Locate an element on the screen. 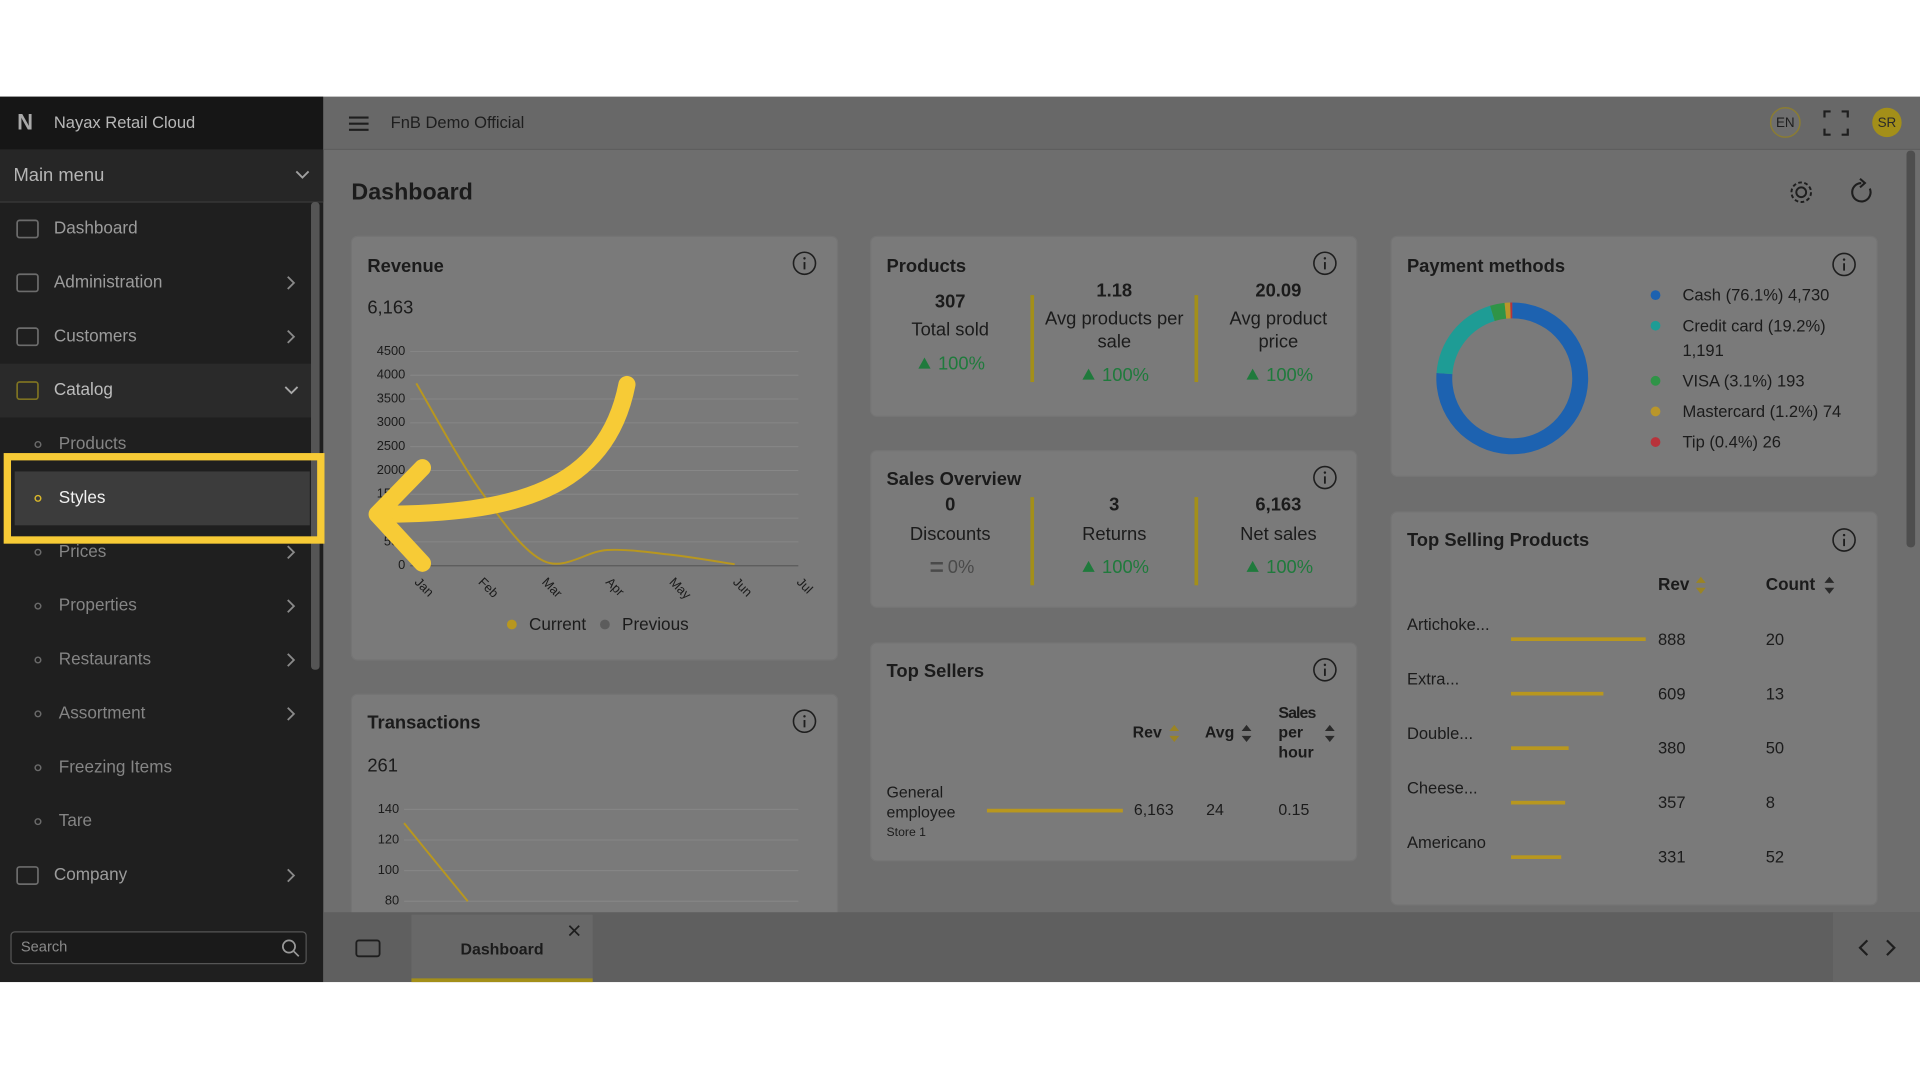 The height and width of the screenshot is (1080, 1920). menu-item-label: Properties is located at coordinates (98, 605).